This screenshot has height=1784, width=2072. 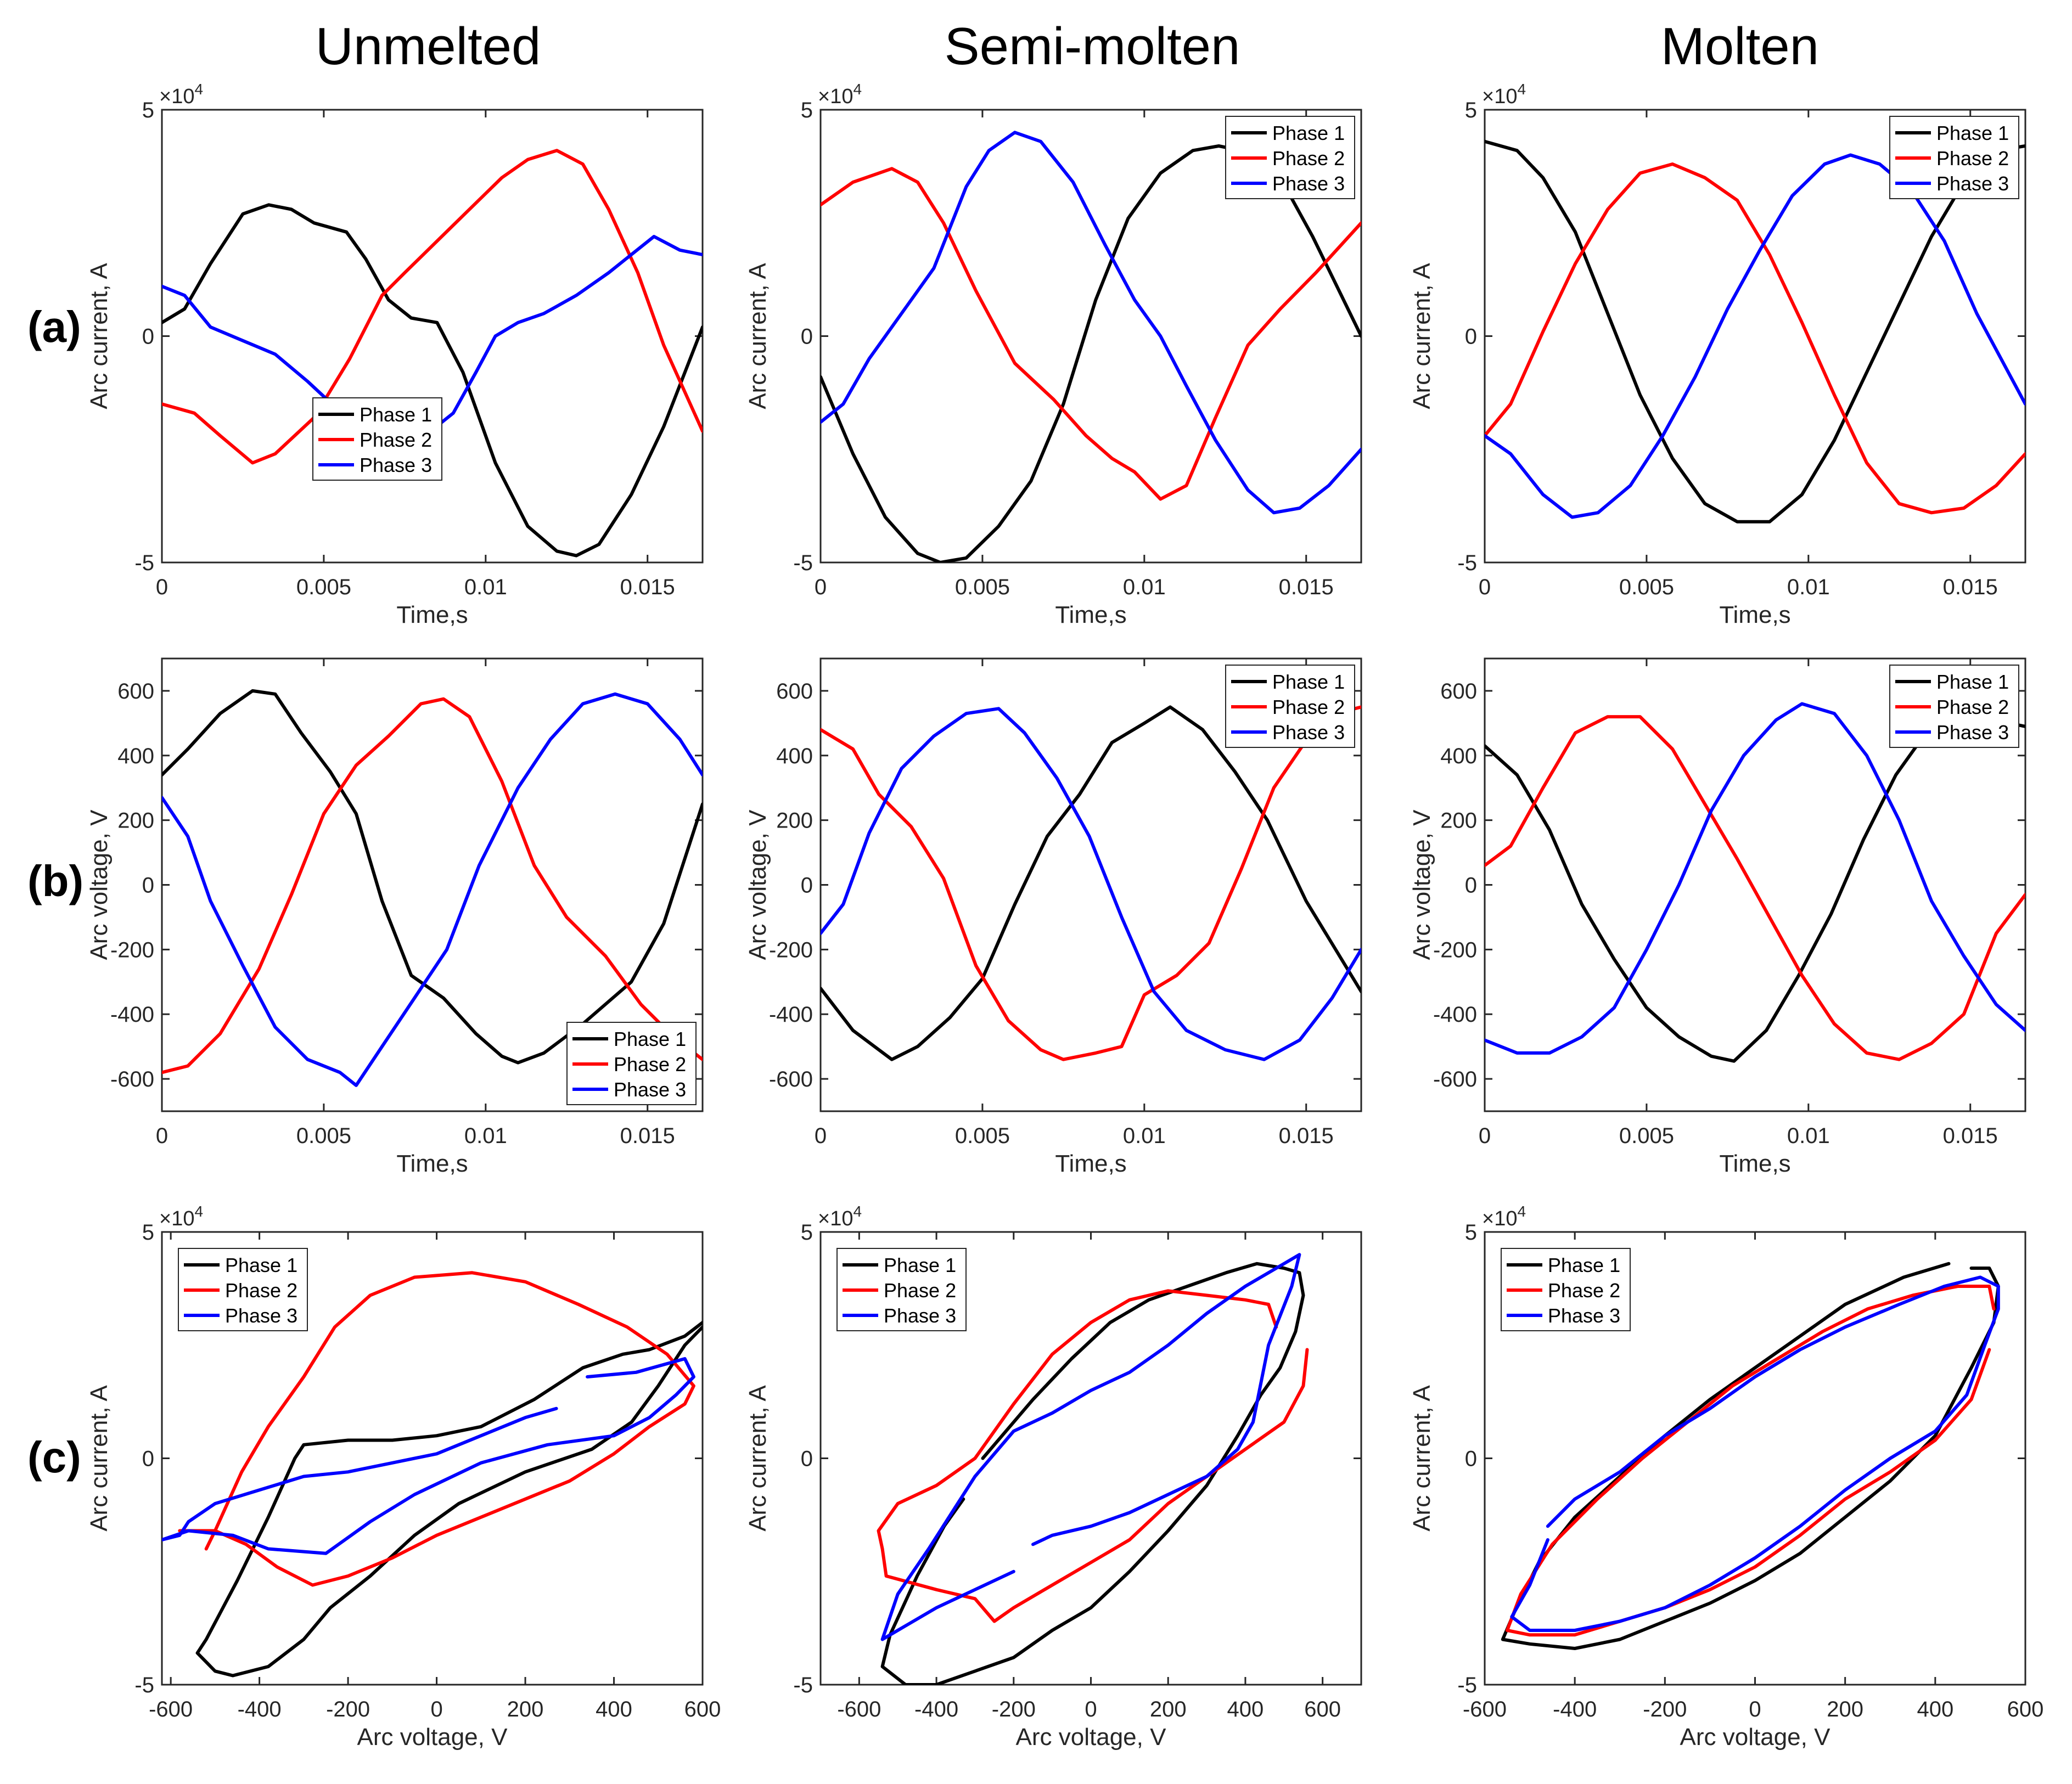 I want to click on x-tick-label: 0.01, so click(x=1808, y=1136).